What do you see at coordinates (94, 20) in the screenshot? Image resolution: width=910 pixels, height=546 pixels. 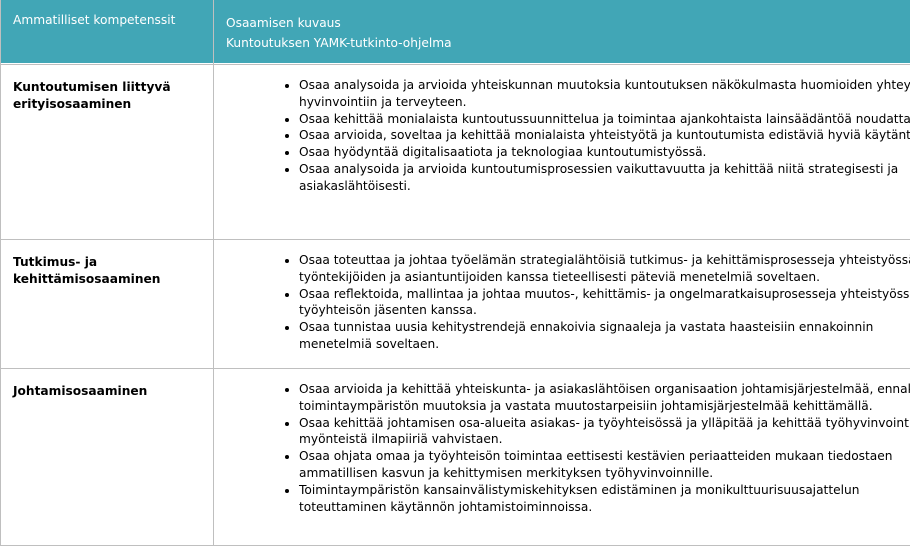 I see `header-cell: Ammatilliset kompetenssit` at bounding box center [94, 20].